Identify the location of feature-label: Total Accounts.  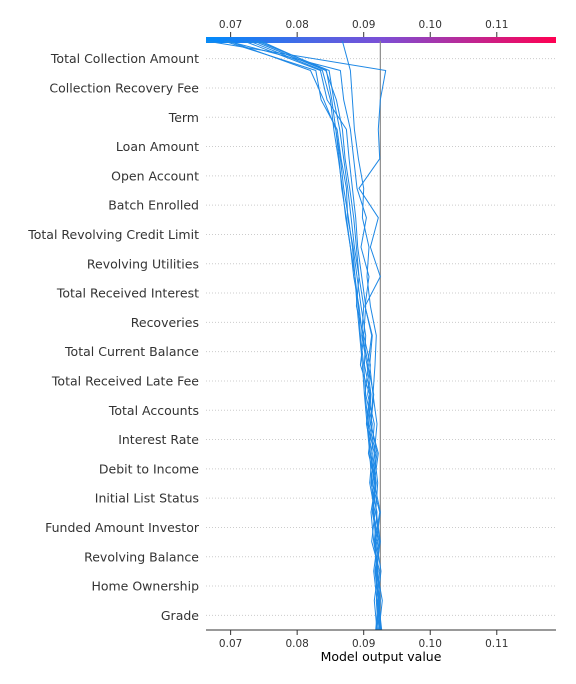
(153, 410).